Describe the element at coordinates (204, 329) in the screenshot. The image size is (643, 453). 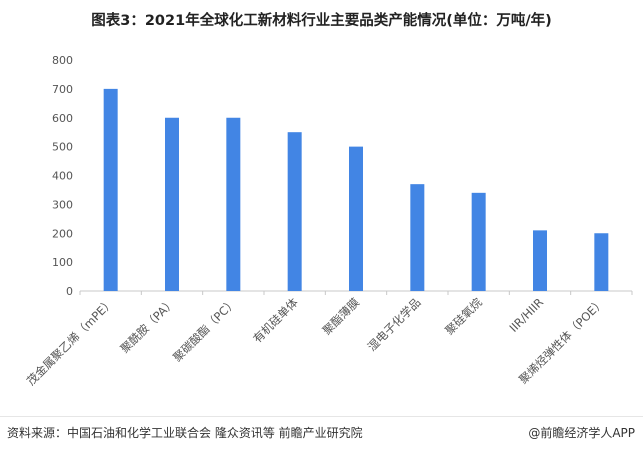
I see `x-category-label: 聚碳酸酯（PC）` at that location.